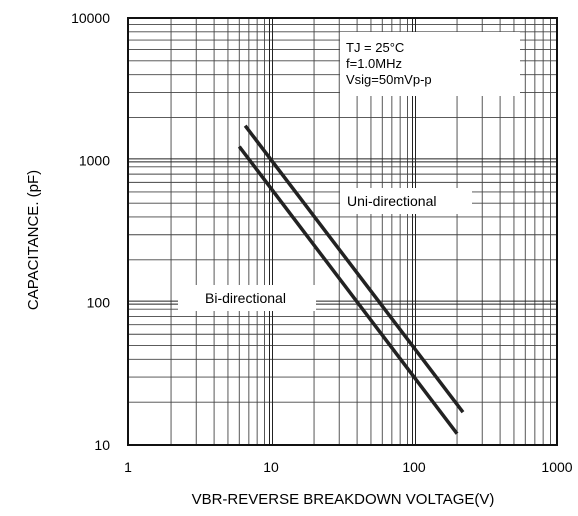  I want to click on conditions-box-bg, so click(430, 64).